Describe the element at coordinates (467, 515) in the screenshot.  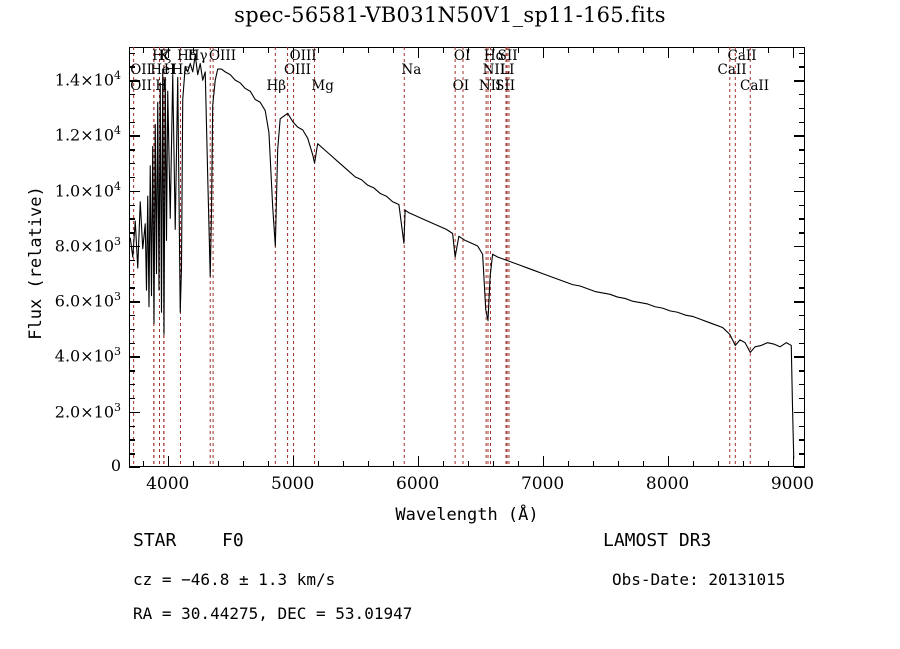
I see `x-axis-title: Wavelength (Å)` at that location.